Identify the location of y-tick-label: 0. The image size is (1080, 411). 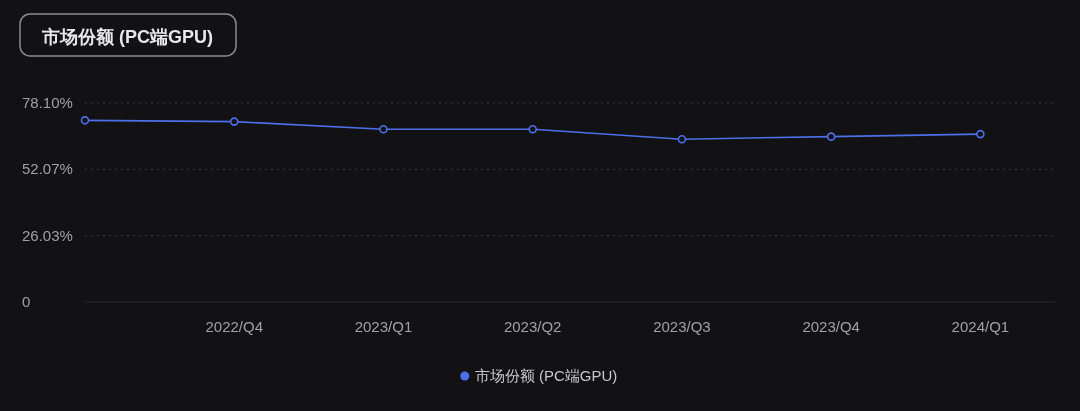
(26, 301).